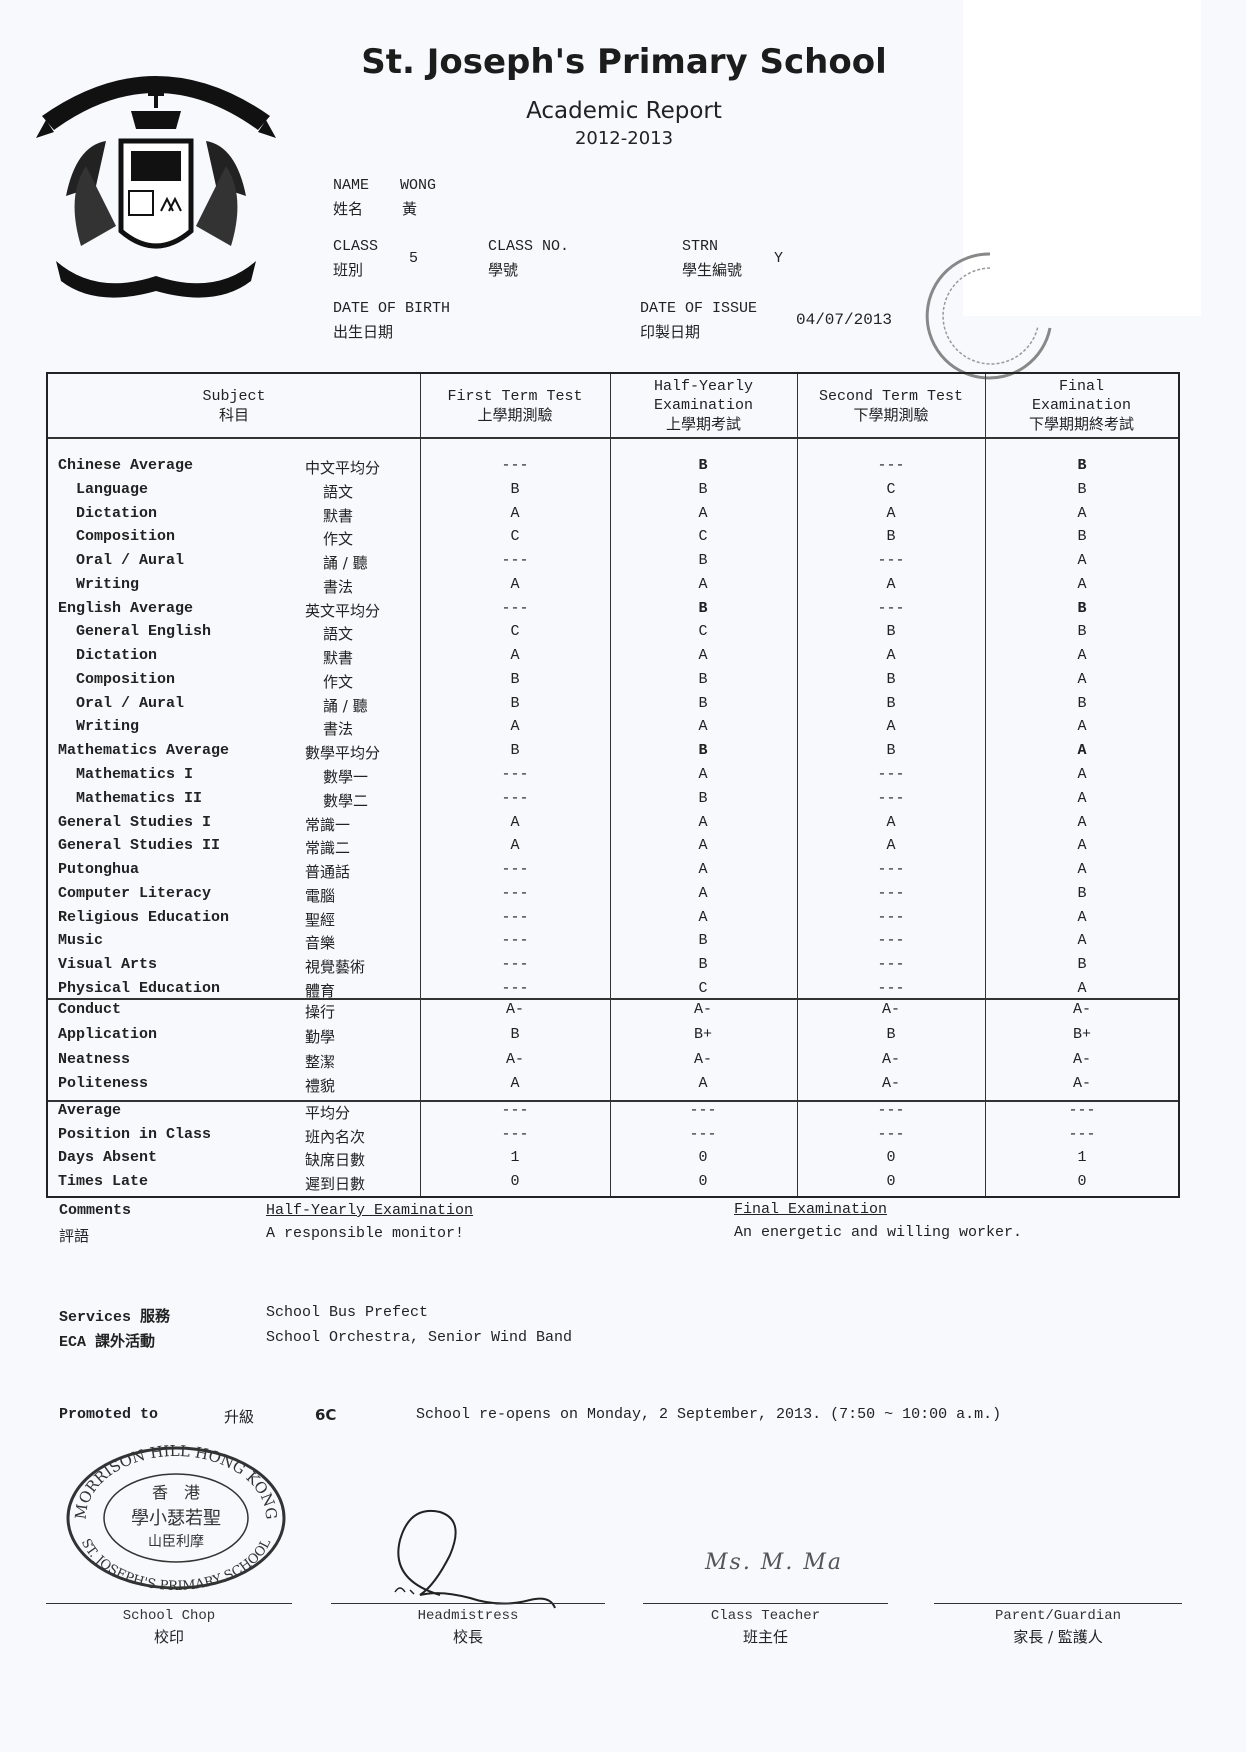 The width and height of the screenshot is (1246, 1752). What do you see at coordinates (115, 1317) in the screenshot?
I see `services-label: Services 服務` at bounding box center [115, 1317].